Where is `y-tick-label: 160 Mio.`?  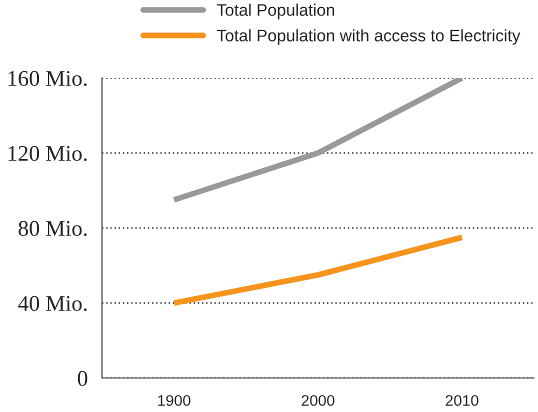 y-tick-label: 160 Mio. is located at coordinates (47, 78).